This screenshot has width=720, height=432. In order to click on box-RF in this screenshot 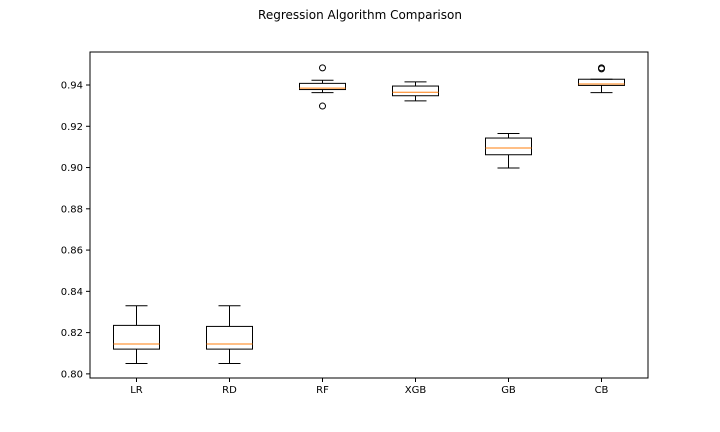, I will do `click(322, 87)`.